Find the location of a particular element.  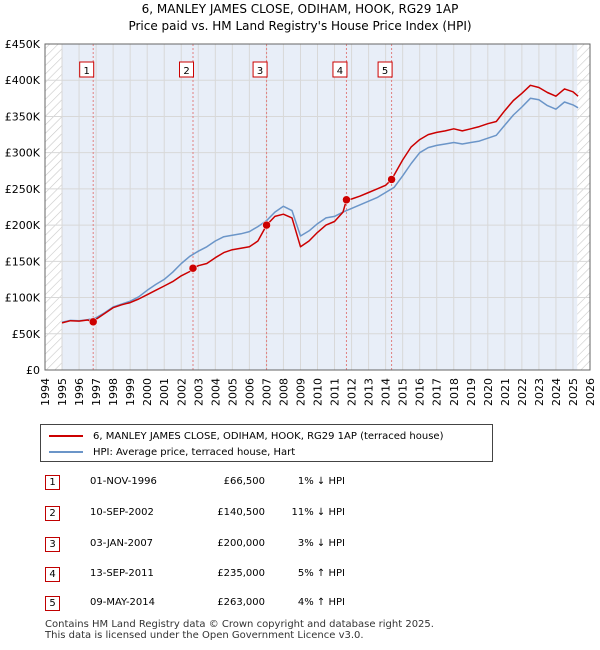

sale-date: 13-SEP-2011 is located at coordinates (122, 573).